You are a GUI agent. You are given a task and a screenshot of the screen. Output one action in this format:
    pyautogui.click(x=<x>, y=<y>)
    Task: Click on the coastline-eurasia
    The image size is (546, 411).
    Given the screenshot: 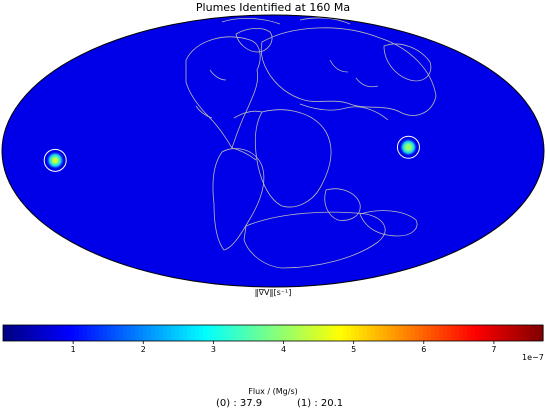 What is the action you would take?
    pyautogui.click(x=348, y=71)
    